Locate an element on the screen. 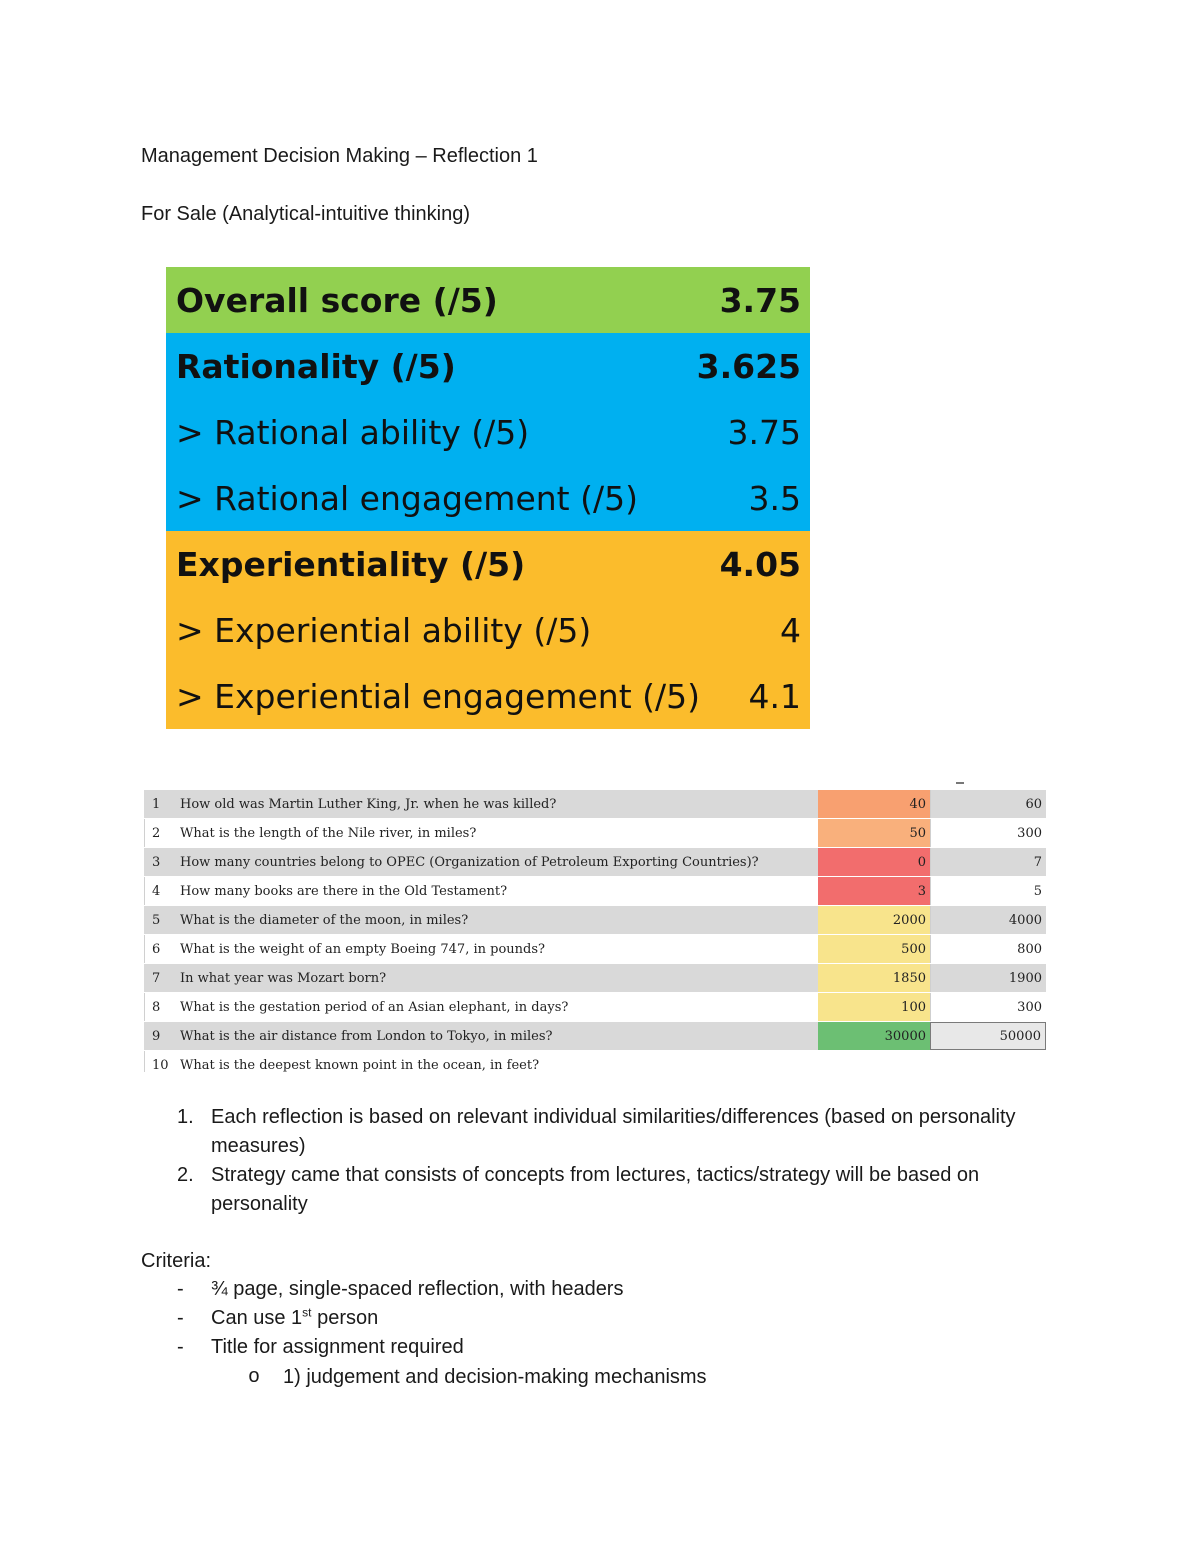  list-number: 2. is located at coordinates (185, 1175).